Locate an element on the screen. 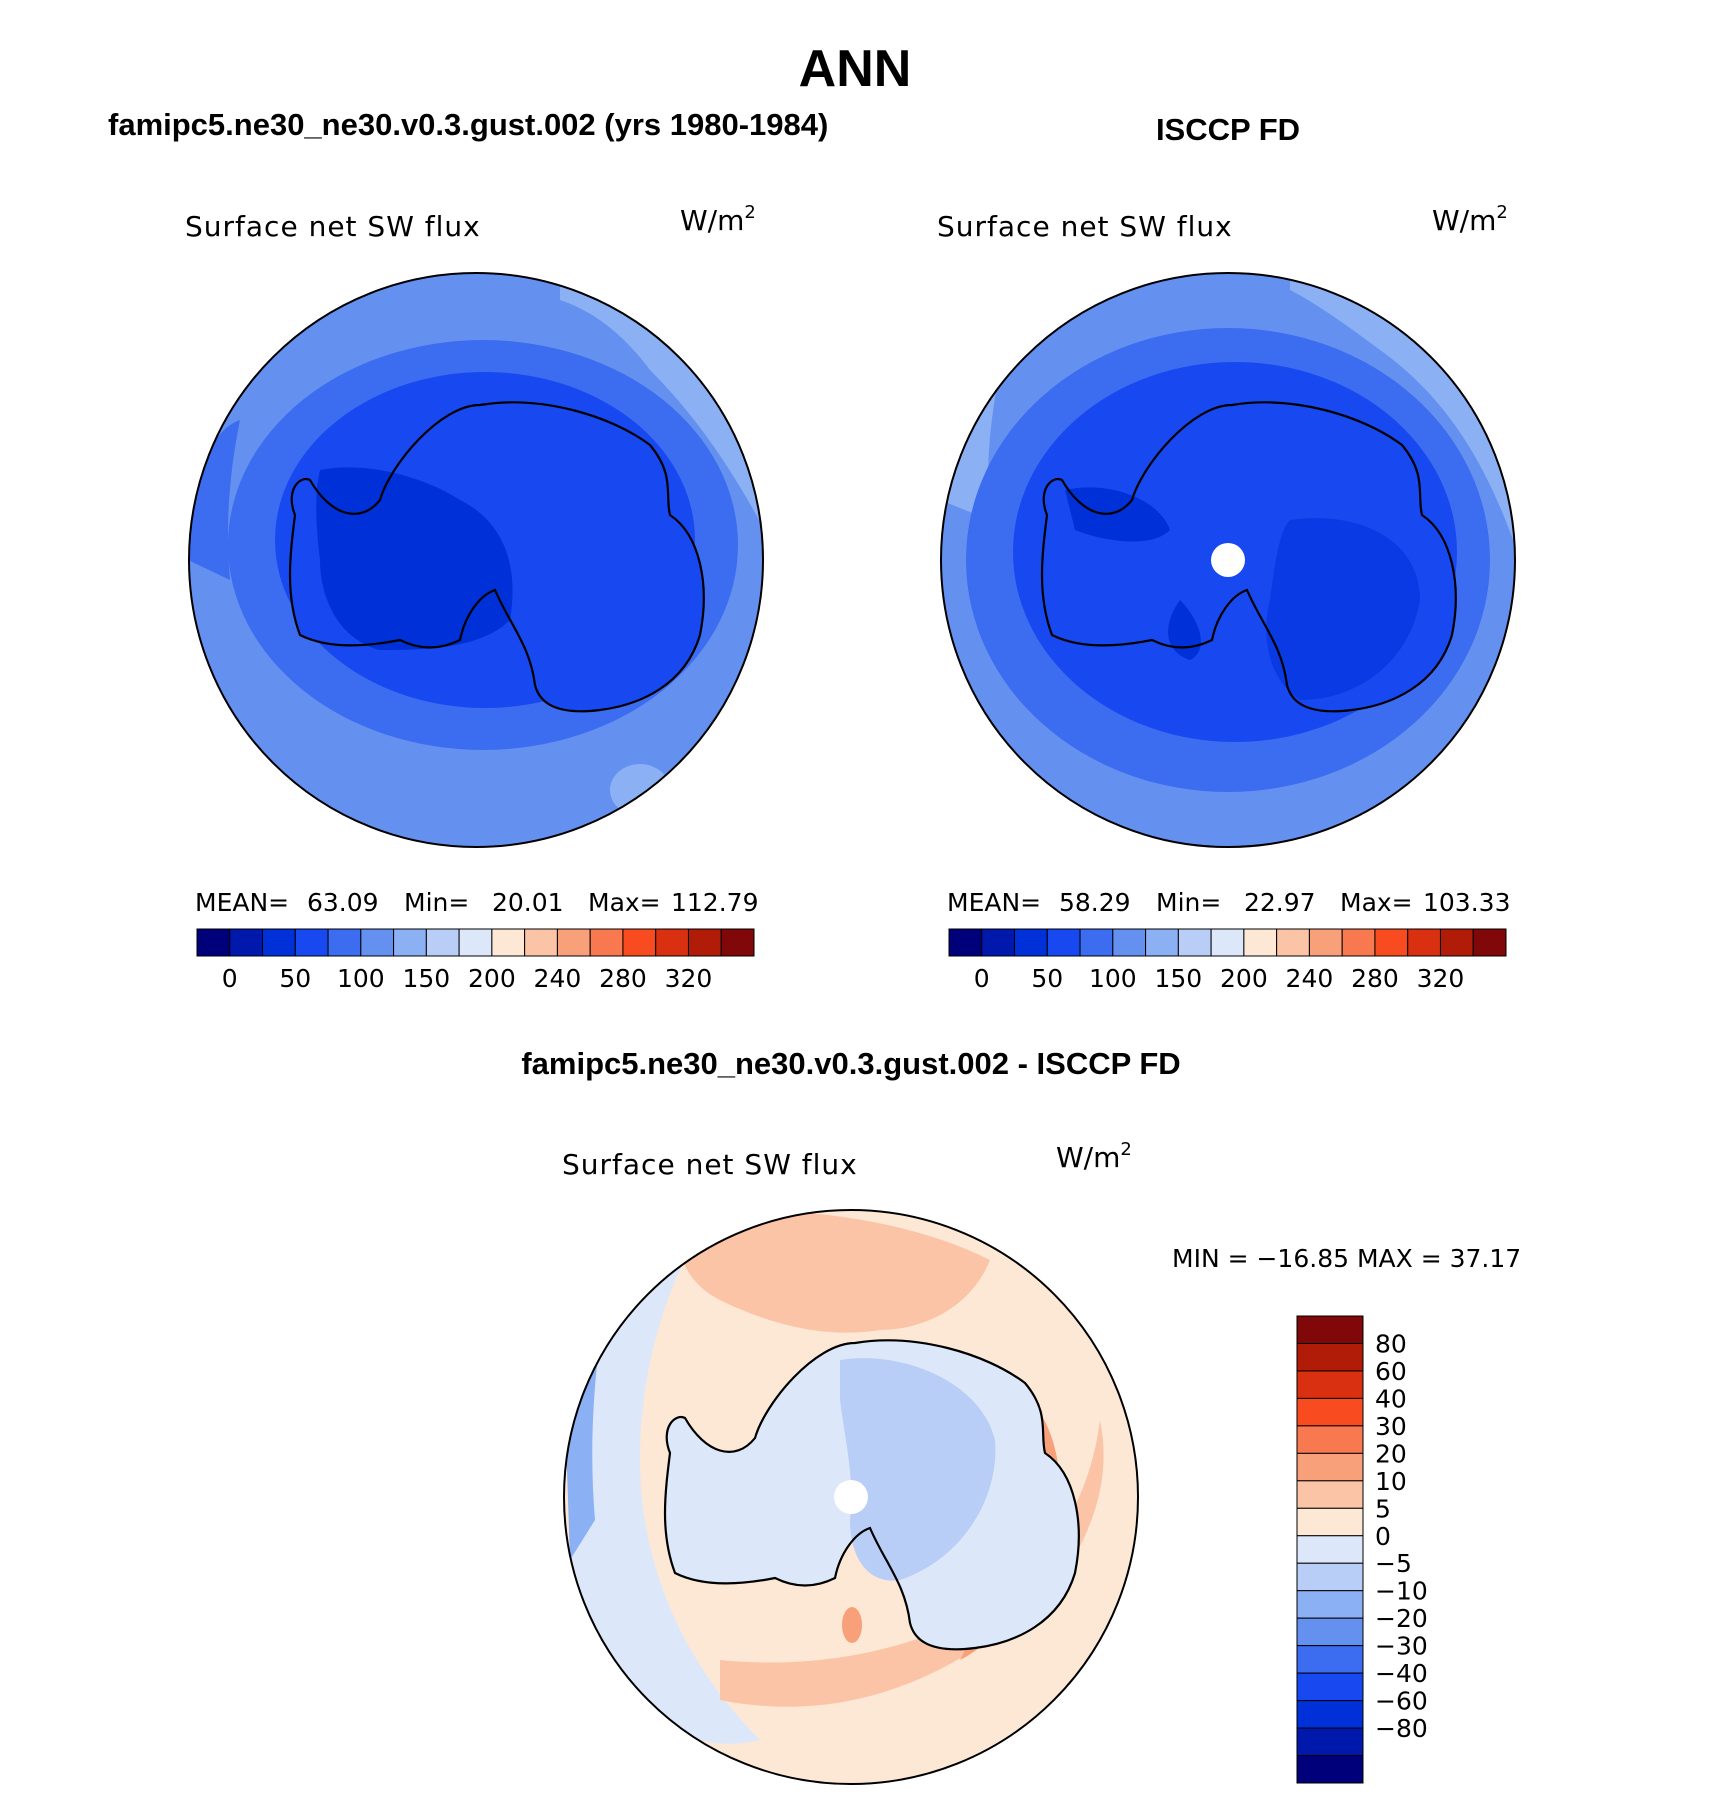  colorbar-label: 10 is located at coordinates (1391, 1481).